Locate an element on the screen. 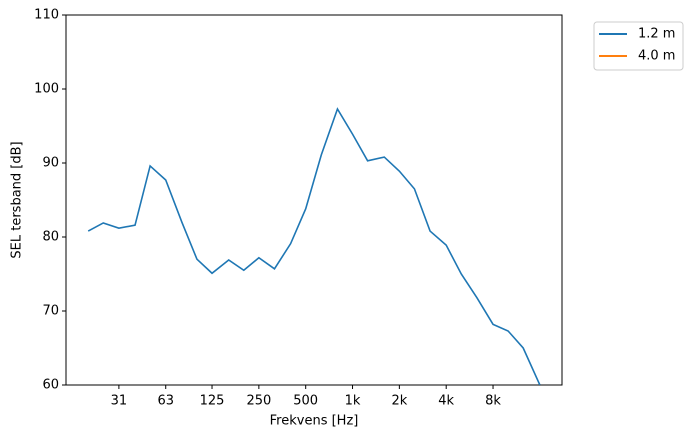 The width and height of the screenshot is (693, 442). x-tick-label: 500 is located at coordinates (305, 401).